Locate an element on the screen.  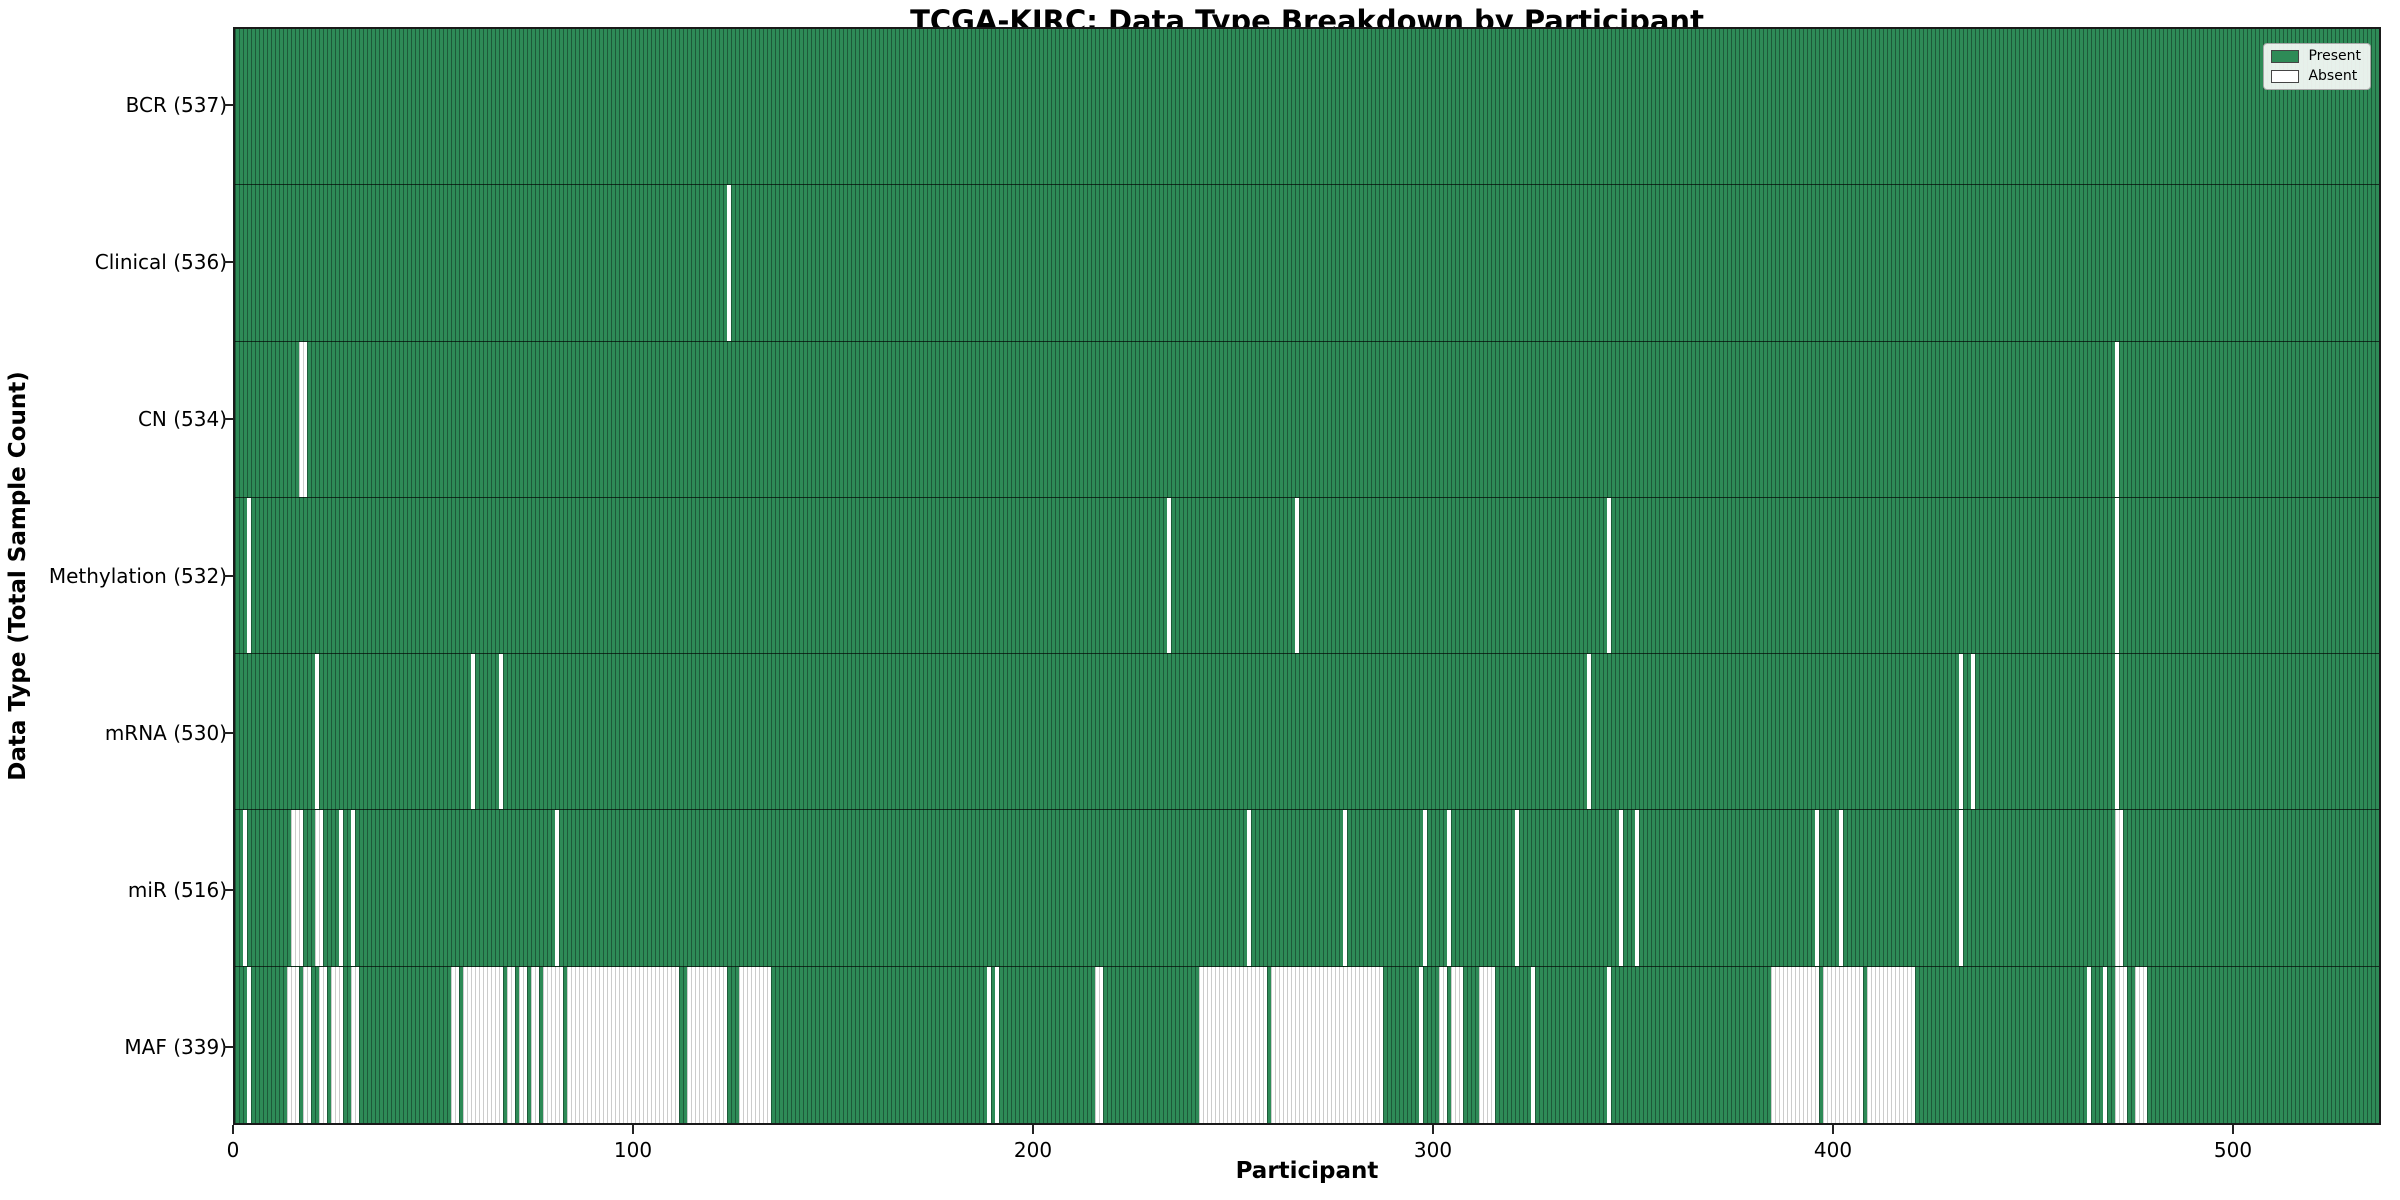
heatmap-row-methylation is located at coordinates (1307, 576).